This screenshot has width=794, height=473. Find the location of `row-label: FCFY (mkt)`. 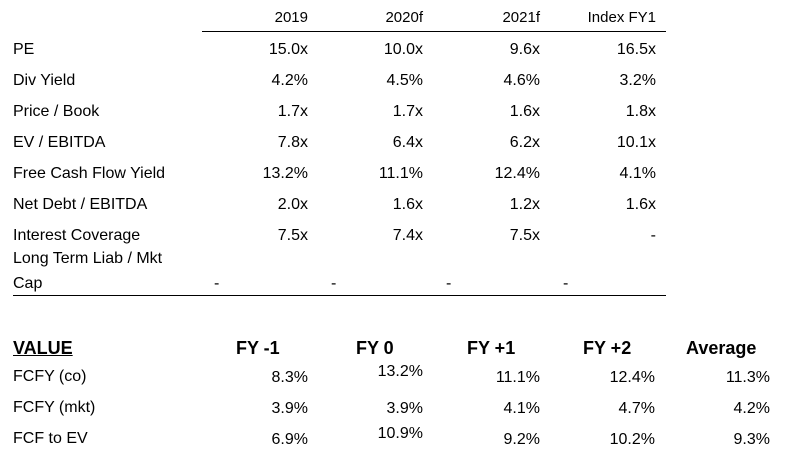

row-label: FCFY (mkt) is located at coordinates (54, 407).